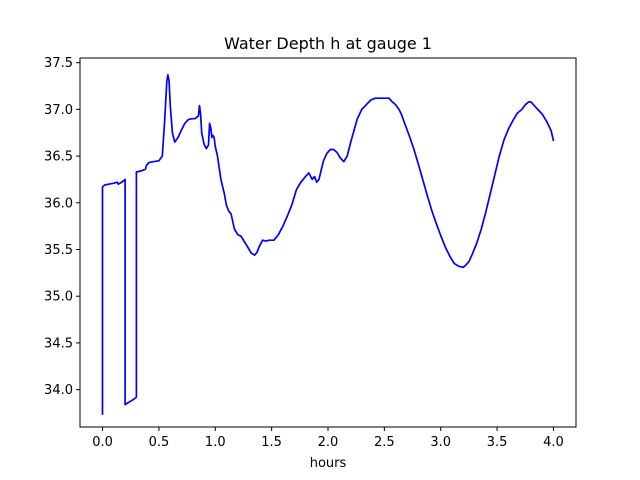 The width and height of the screenshot is (640, 480). What do you see at coordinates (58, 250) in the screenshot?
I see `y-tick-label: 35.5` at bounding box center [58, 250].